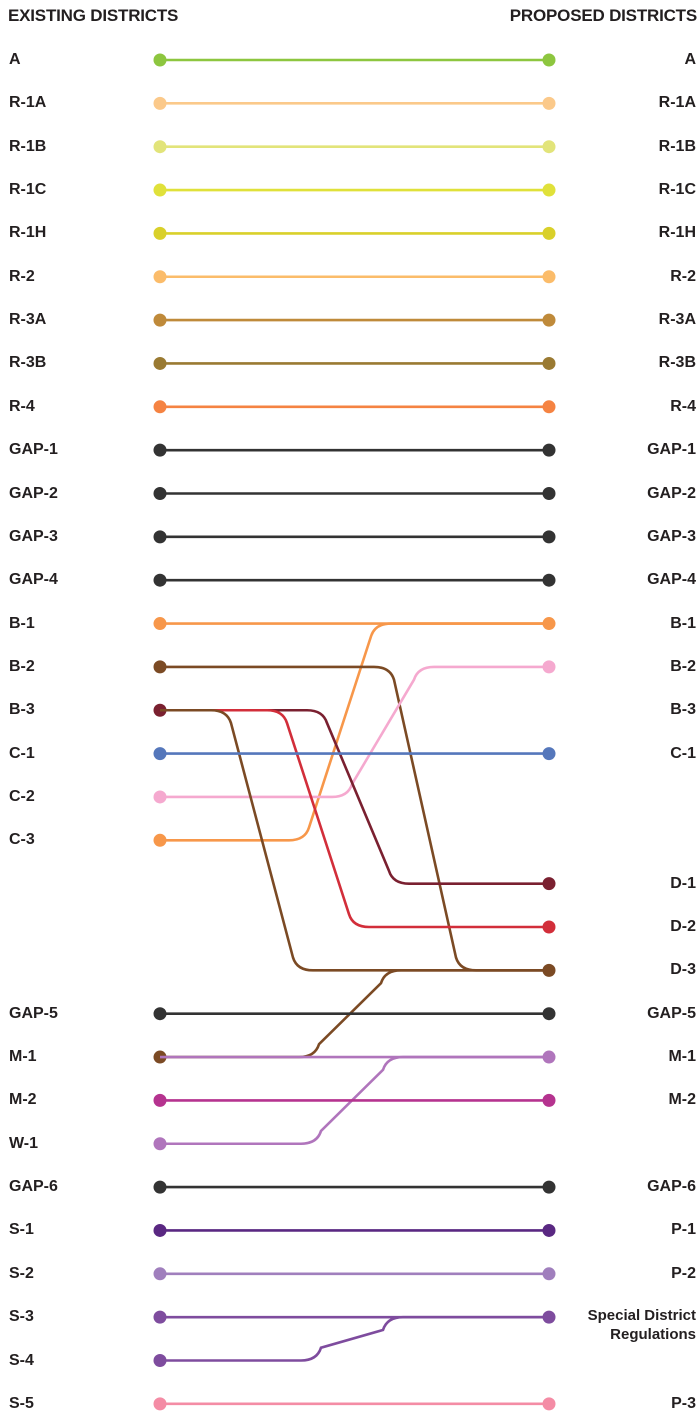 The image size is (699, 1413). What do you see at coordinates (33, 536) in the screenshot?
I see `existing-label-gap-3: GAP-3` at bounding box center [33, 536].